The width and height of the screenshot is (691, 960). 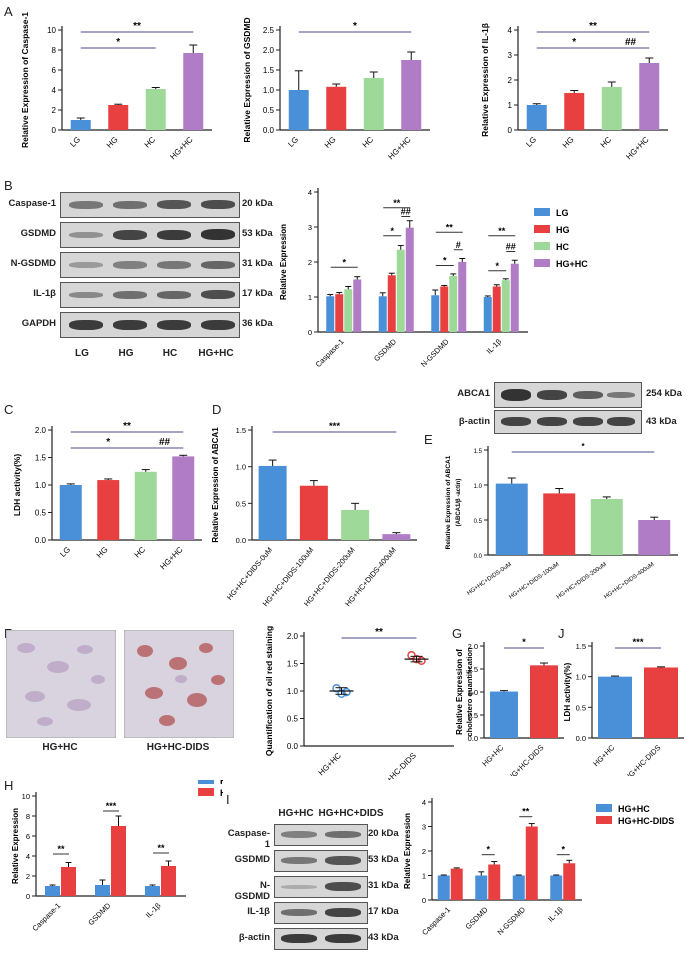 What do you see at coordinates (215, 485) in the screenshot?
I see `y-axis-label: Relative Expression of ABCA1` at bounding box center [215, 485].